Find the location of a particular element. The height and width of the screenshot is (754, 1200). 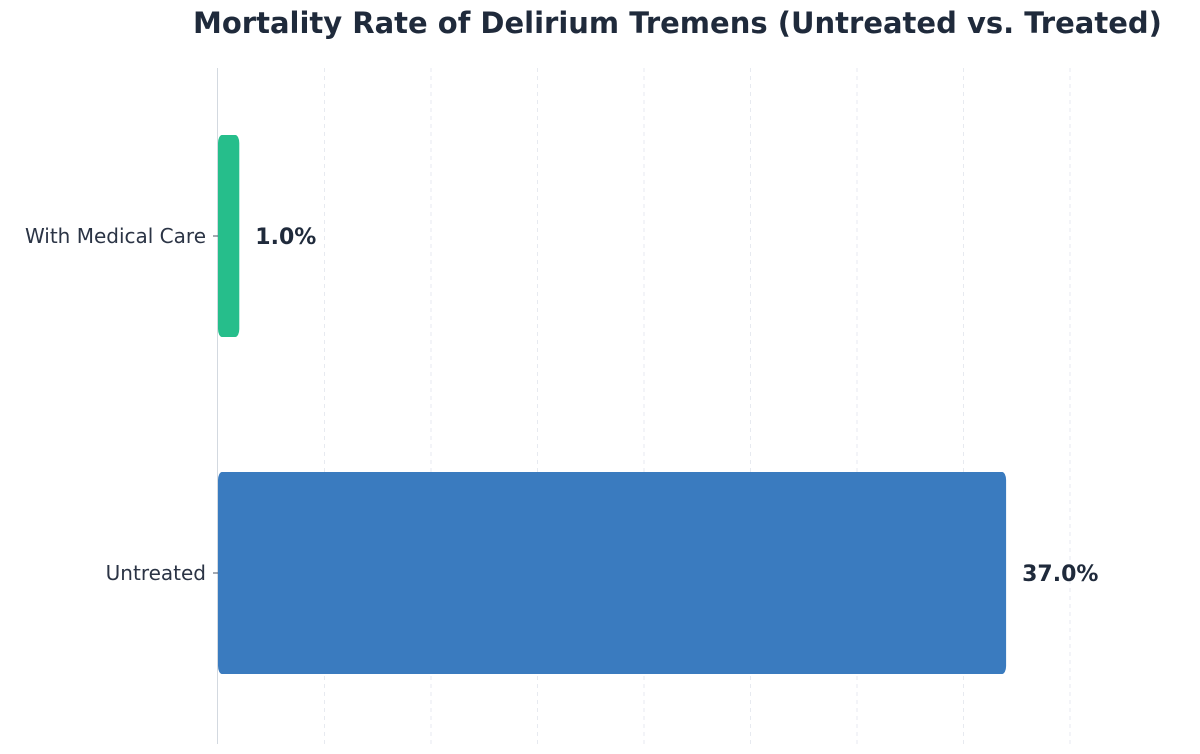

bar-with-medical-care is located at coordinates (229, 236).